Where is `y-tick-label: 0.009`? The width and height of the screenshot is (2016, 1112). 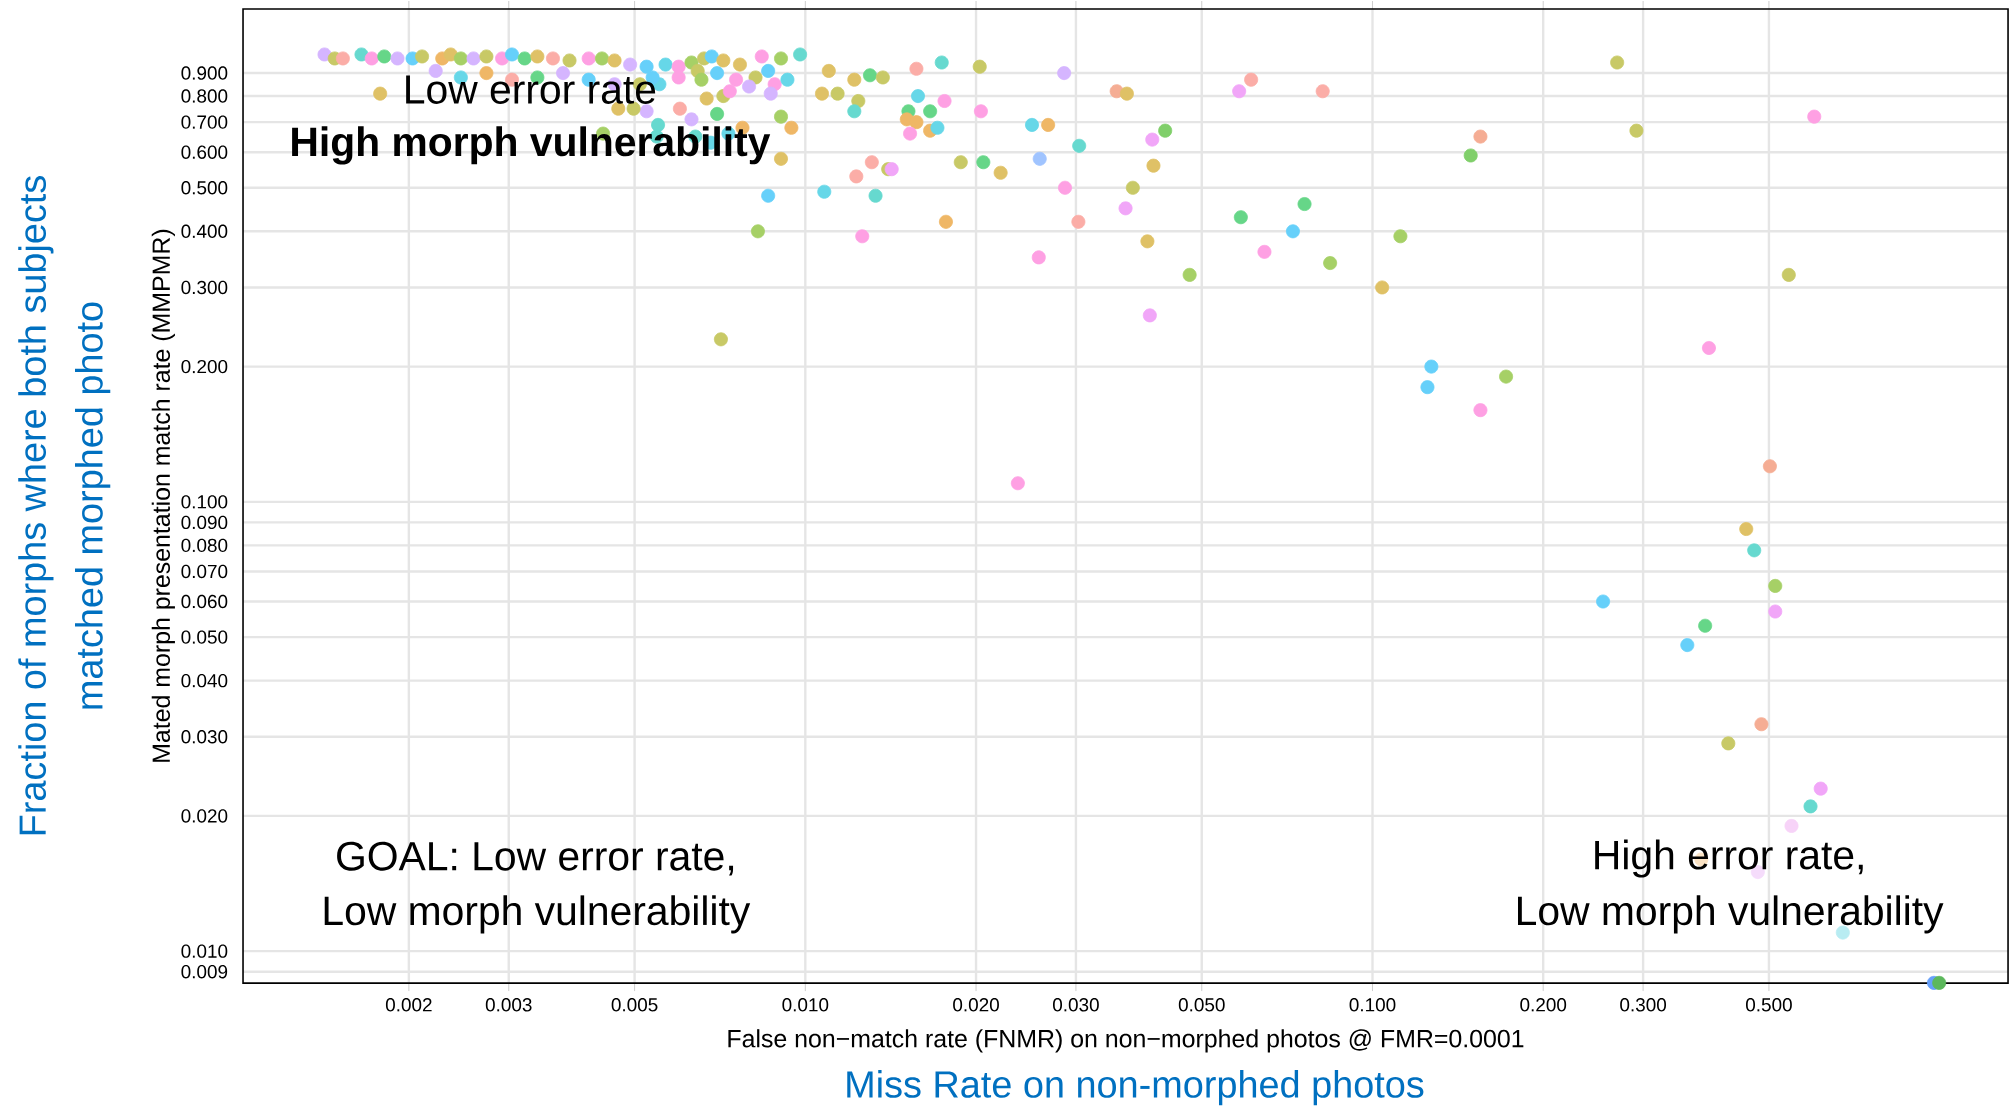 y-tick-label: 0.009 is located at coordinates (204, 972).